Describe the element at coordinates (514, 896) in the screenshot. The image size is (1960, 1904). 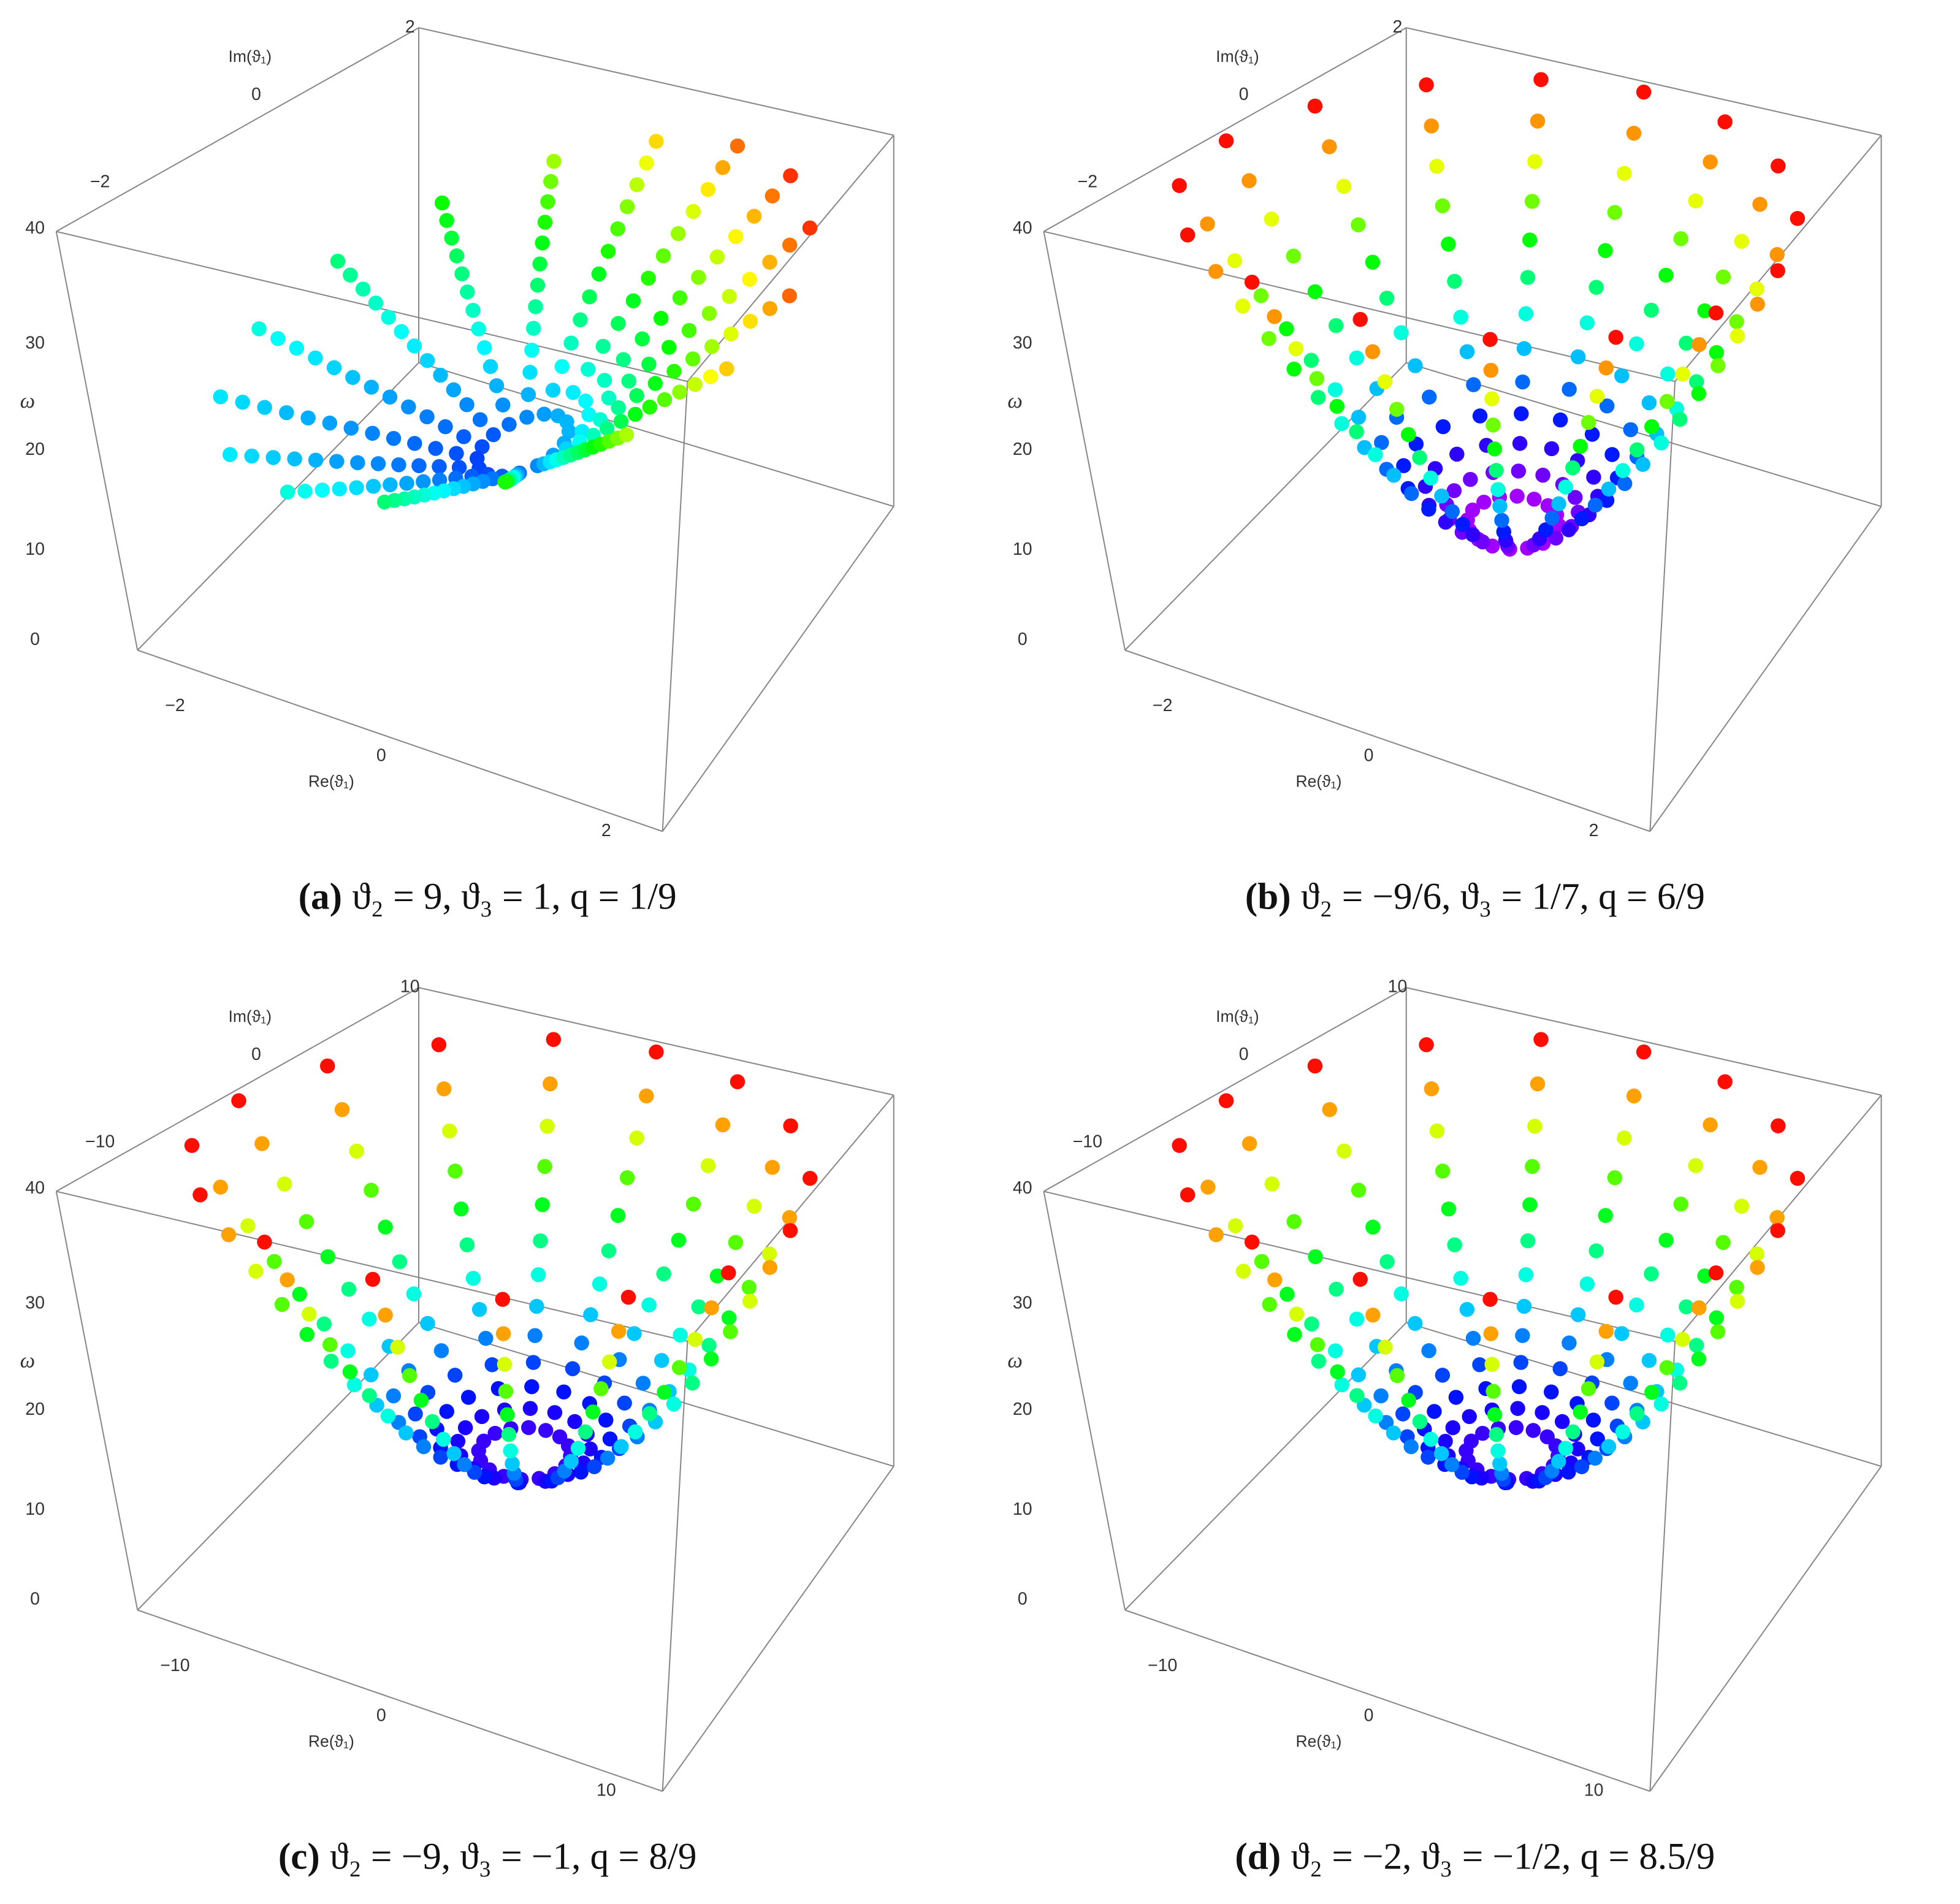
I see `caption-text: ϑ₂ = 9, ϑ₃ = 1, q = 1/9` at that location.